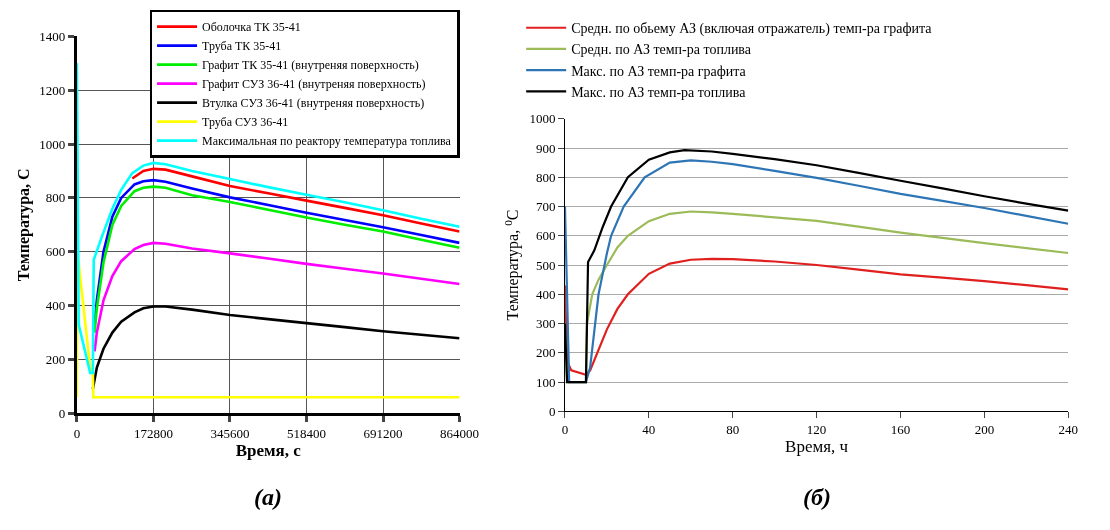 The width and height of the screenshot is (1110, 530). Describe the element at coordinates (383, 433) in the screenshot. I see `x-tick-label: 691200` at that location.